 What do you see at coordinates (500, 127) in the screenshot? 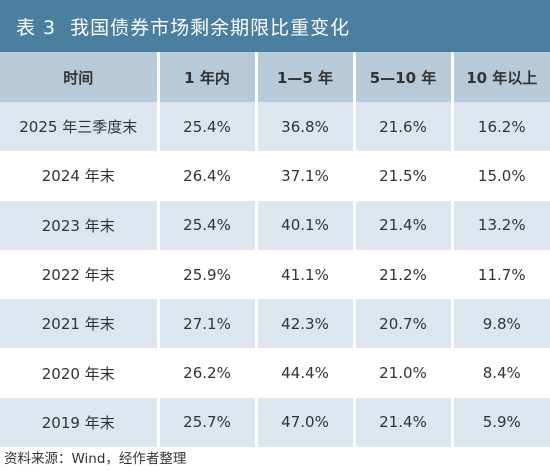
I see `cell-value: 16.2%` at bounding box center [500, 127].